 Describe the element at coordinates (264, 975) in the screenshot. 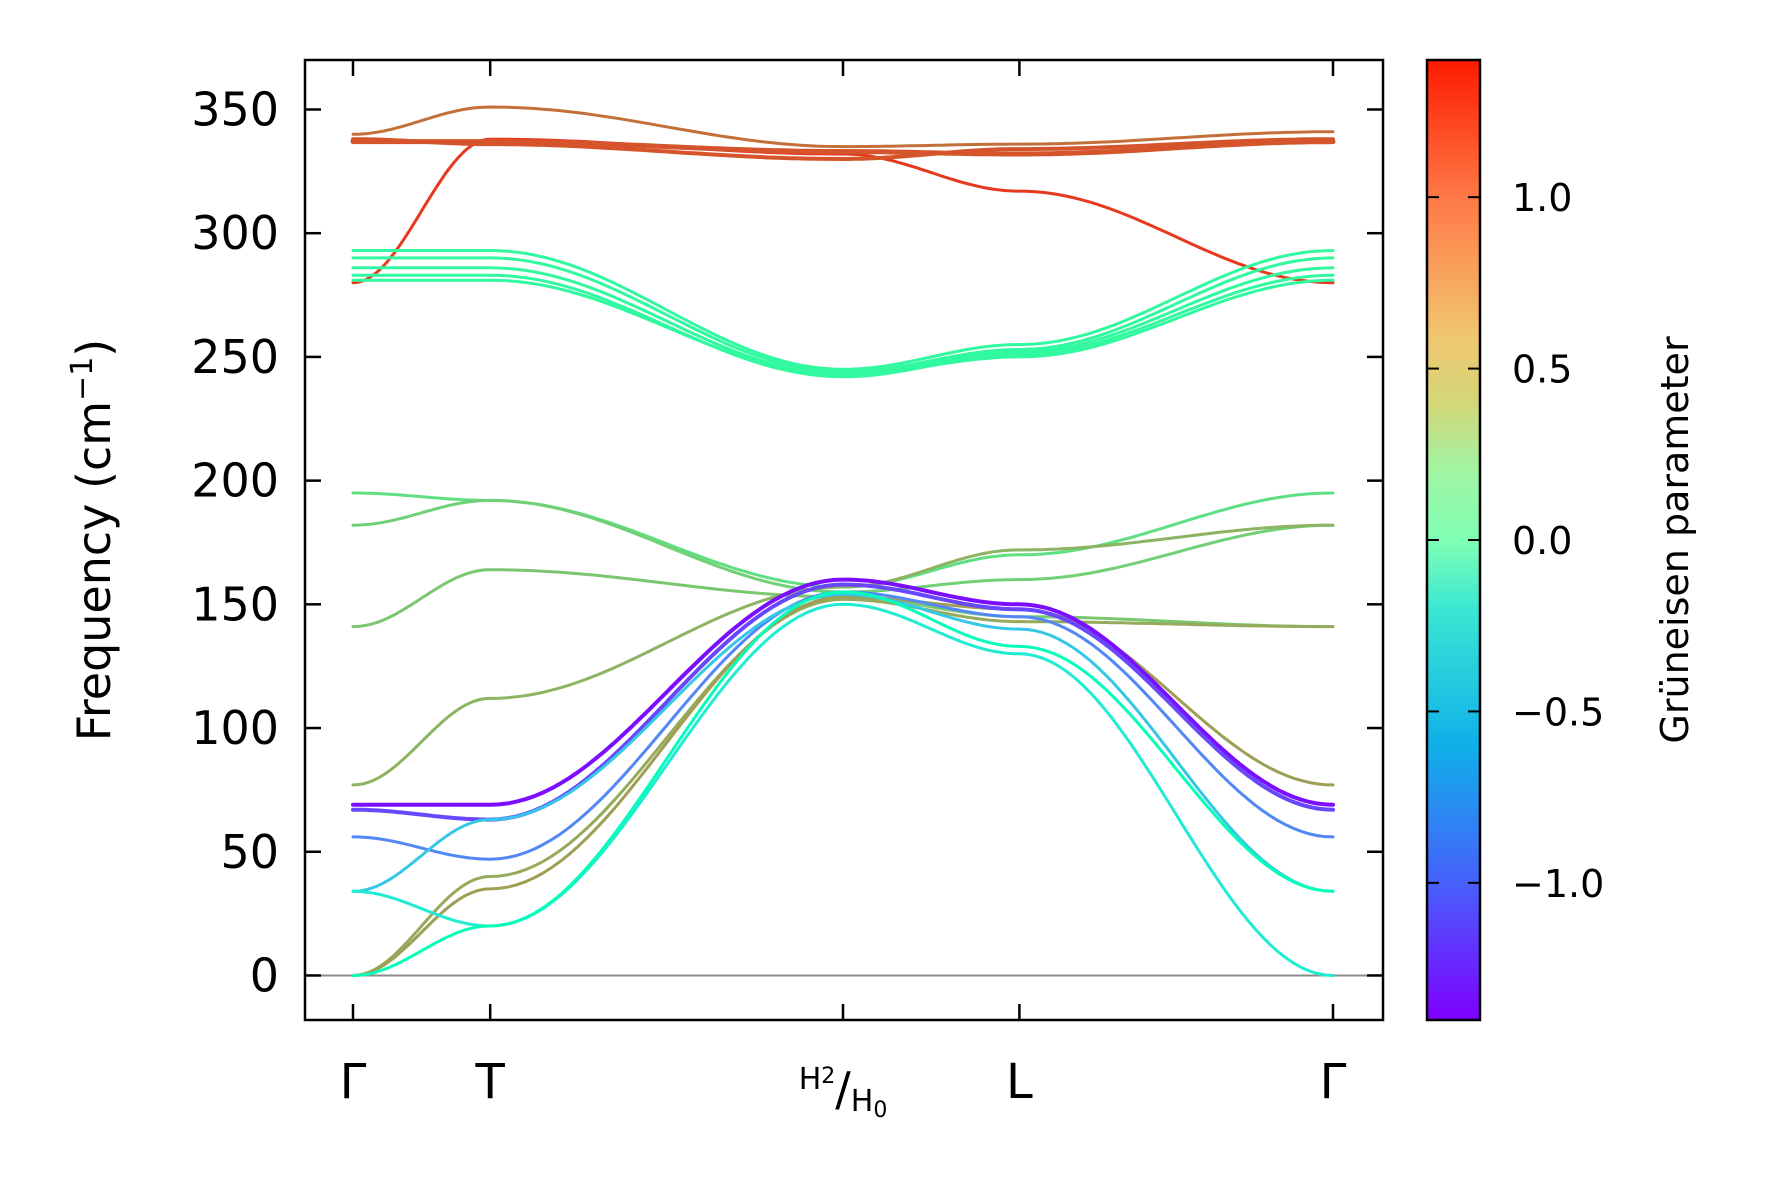

I see `y-tick-label-0: 0` at that location.